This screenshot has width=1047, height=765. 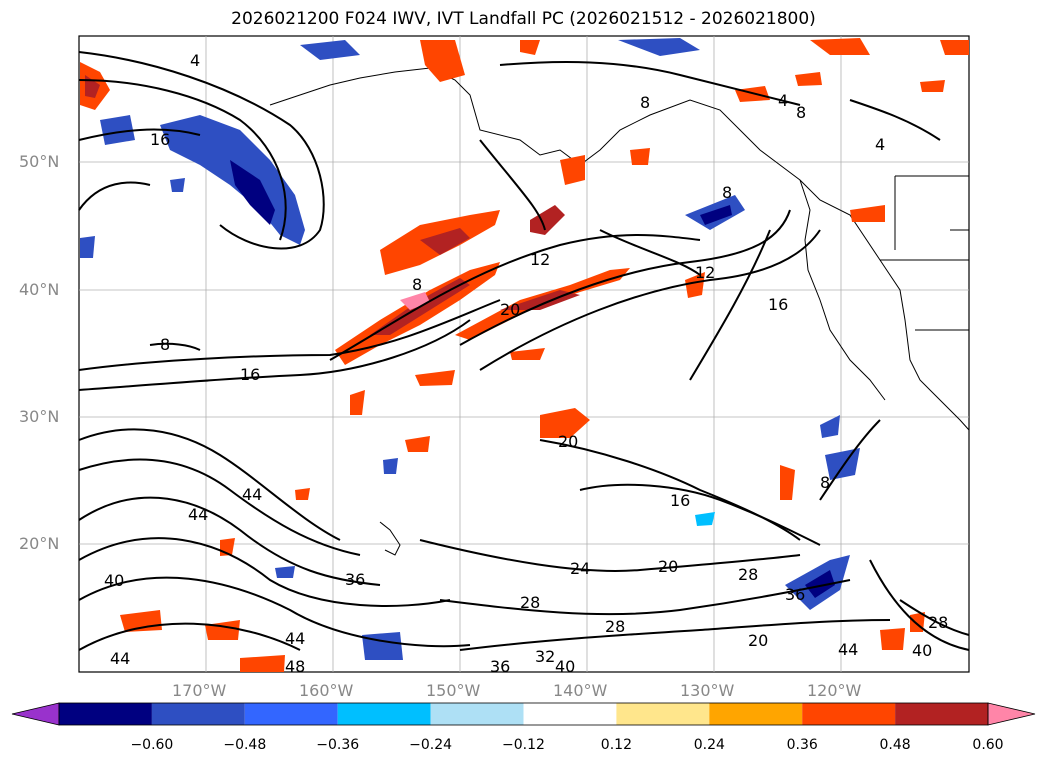 What do you see at coordinates (545, 656) in the screenshot?
I see `contour-label: 32` at bounding box center [545, 656].